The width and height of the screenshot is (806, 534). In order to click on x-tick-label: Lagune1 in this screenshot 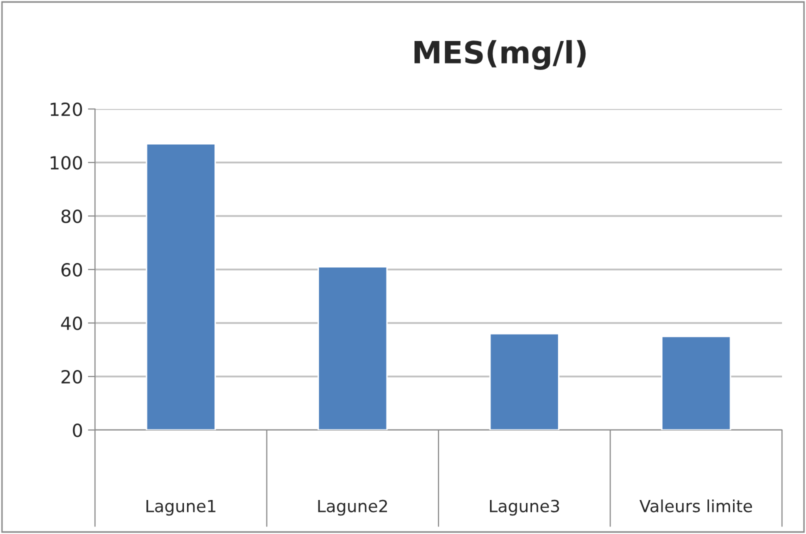, I will do `click(181, 508)`.